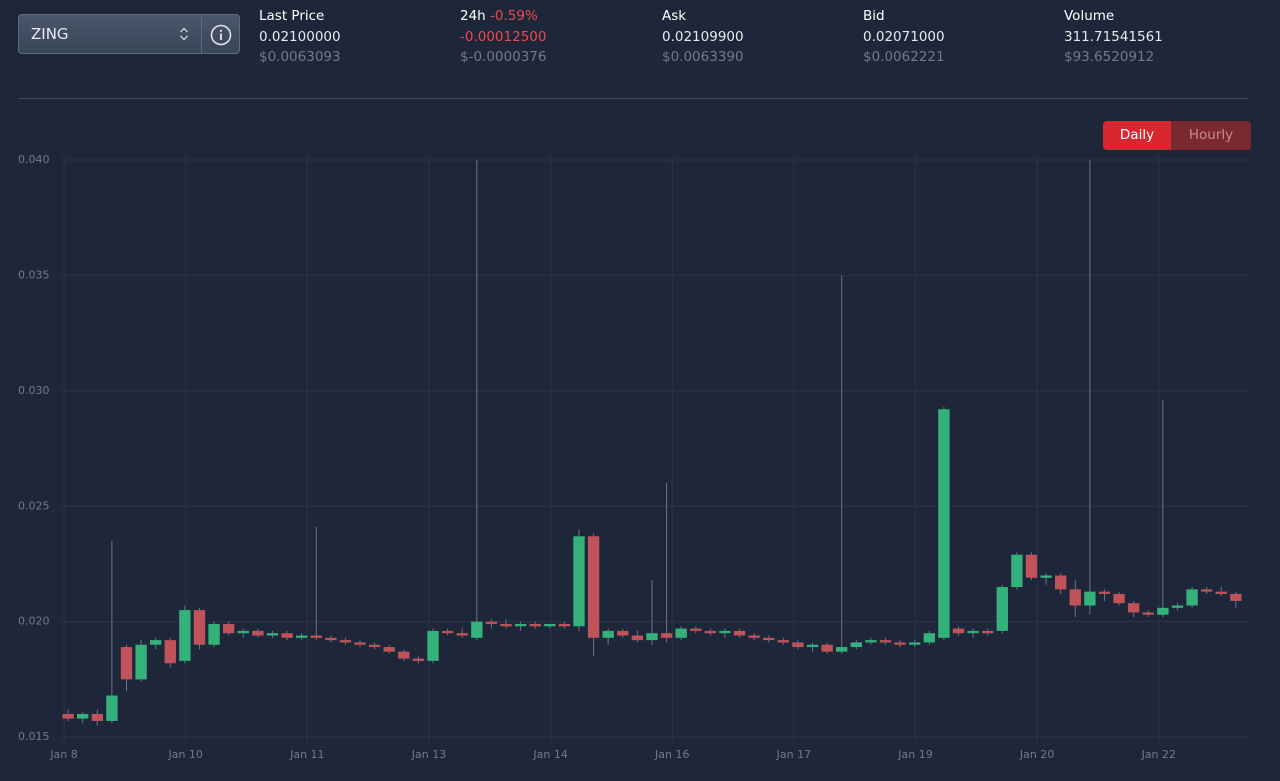  What do you see at coordinates (34, 621) in the screenshot?
I see `y-tick-label: 0.020` at bounding box center [34, 621].